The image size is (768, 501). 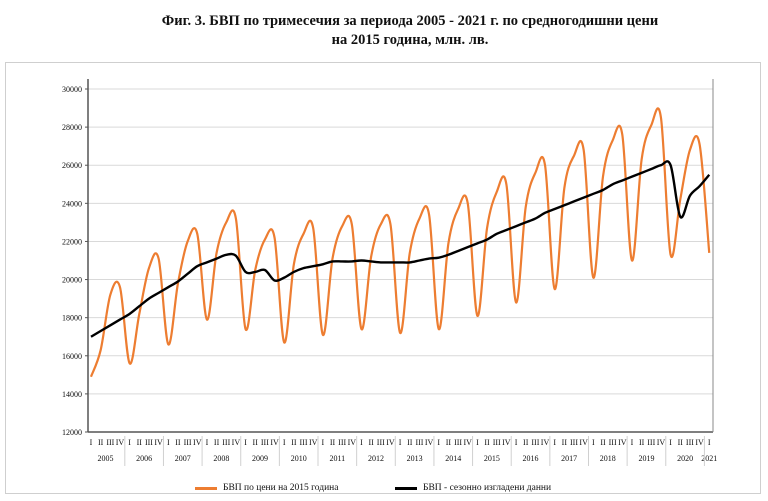 What do you see at coordinates (206, 488) in the screenshot?
I see `legend-swatch-gdp` at bounding box center [206, 488].